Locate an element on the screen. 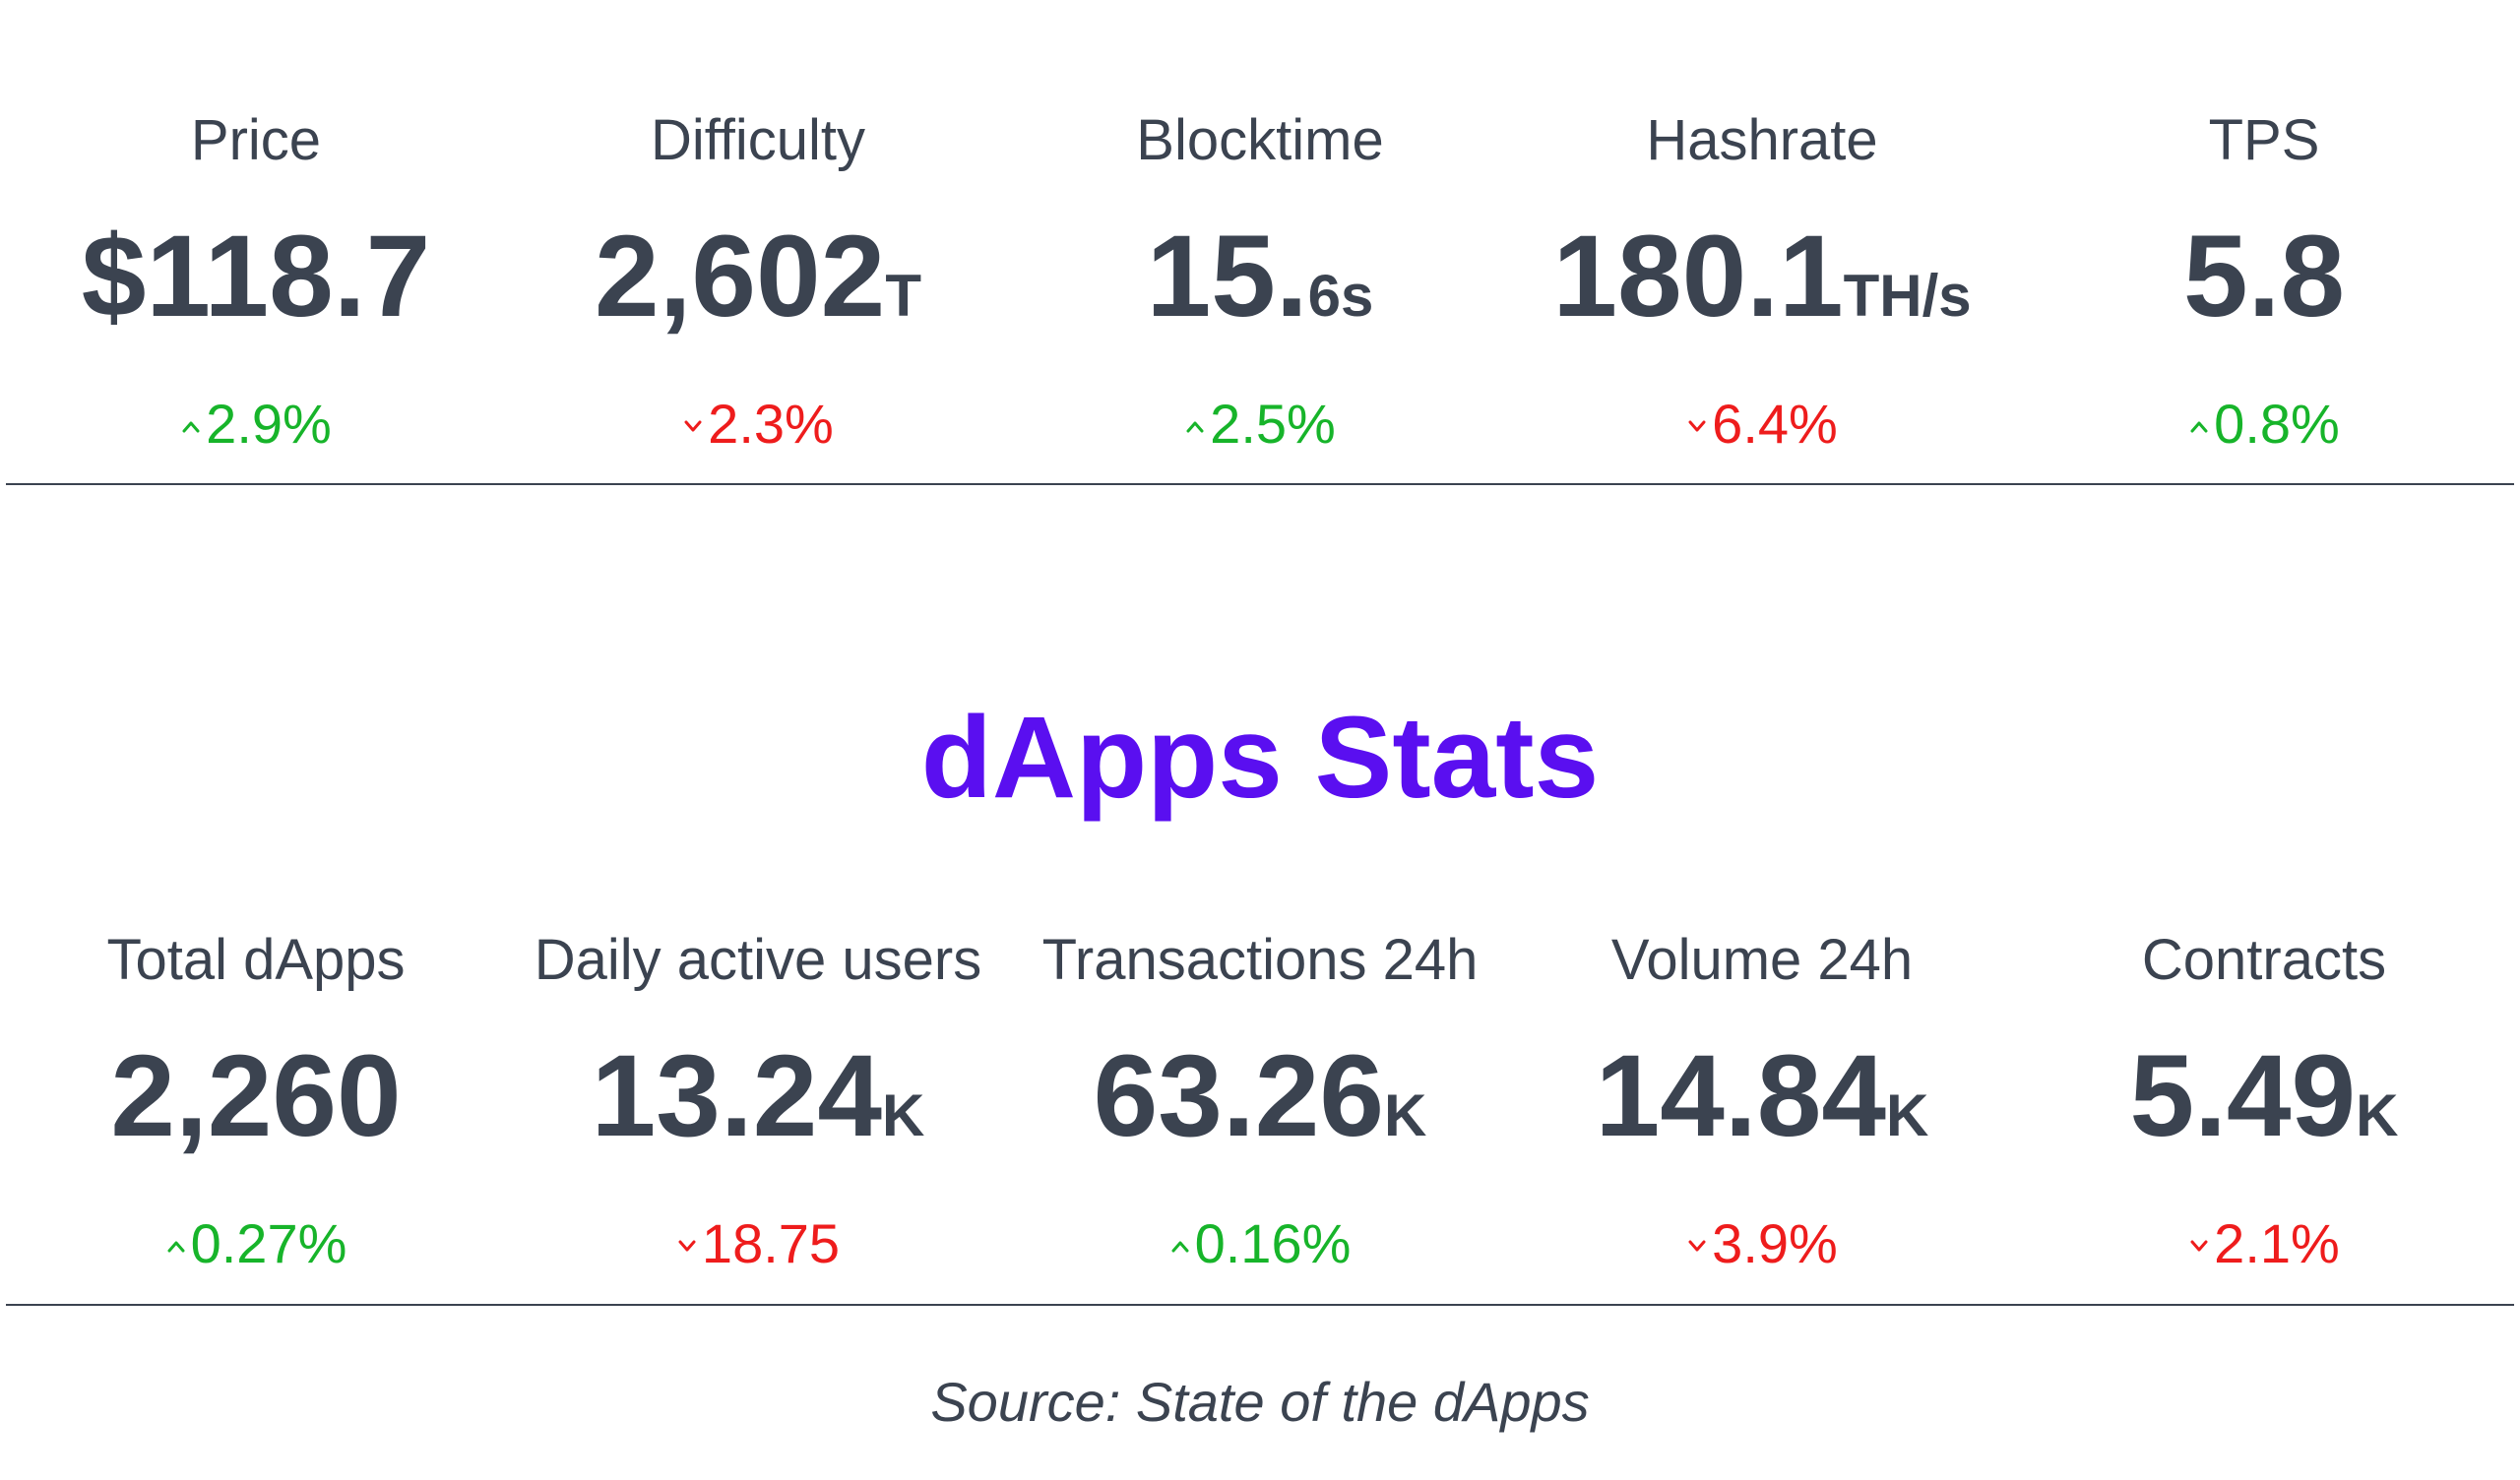 The image size is (2520, 1480). stat-label: Transactions 24h is located at coordinates (1260, 960).